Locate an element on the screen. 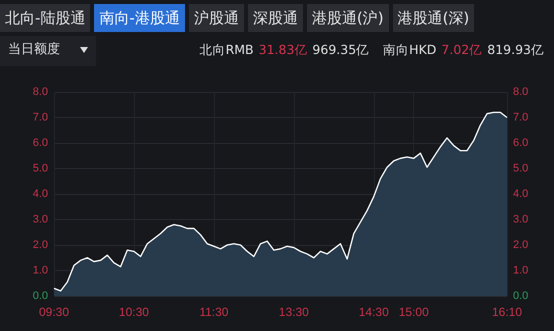 The image size is (554, 331). text: 7.02亿 is located at coordinates (461, 49).